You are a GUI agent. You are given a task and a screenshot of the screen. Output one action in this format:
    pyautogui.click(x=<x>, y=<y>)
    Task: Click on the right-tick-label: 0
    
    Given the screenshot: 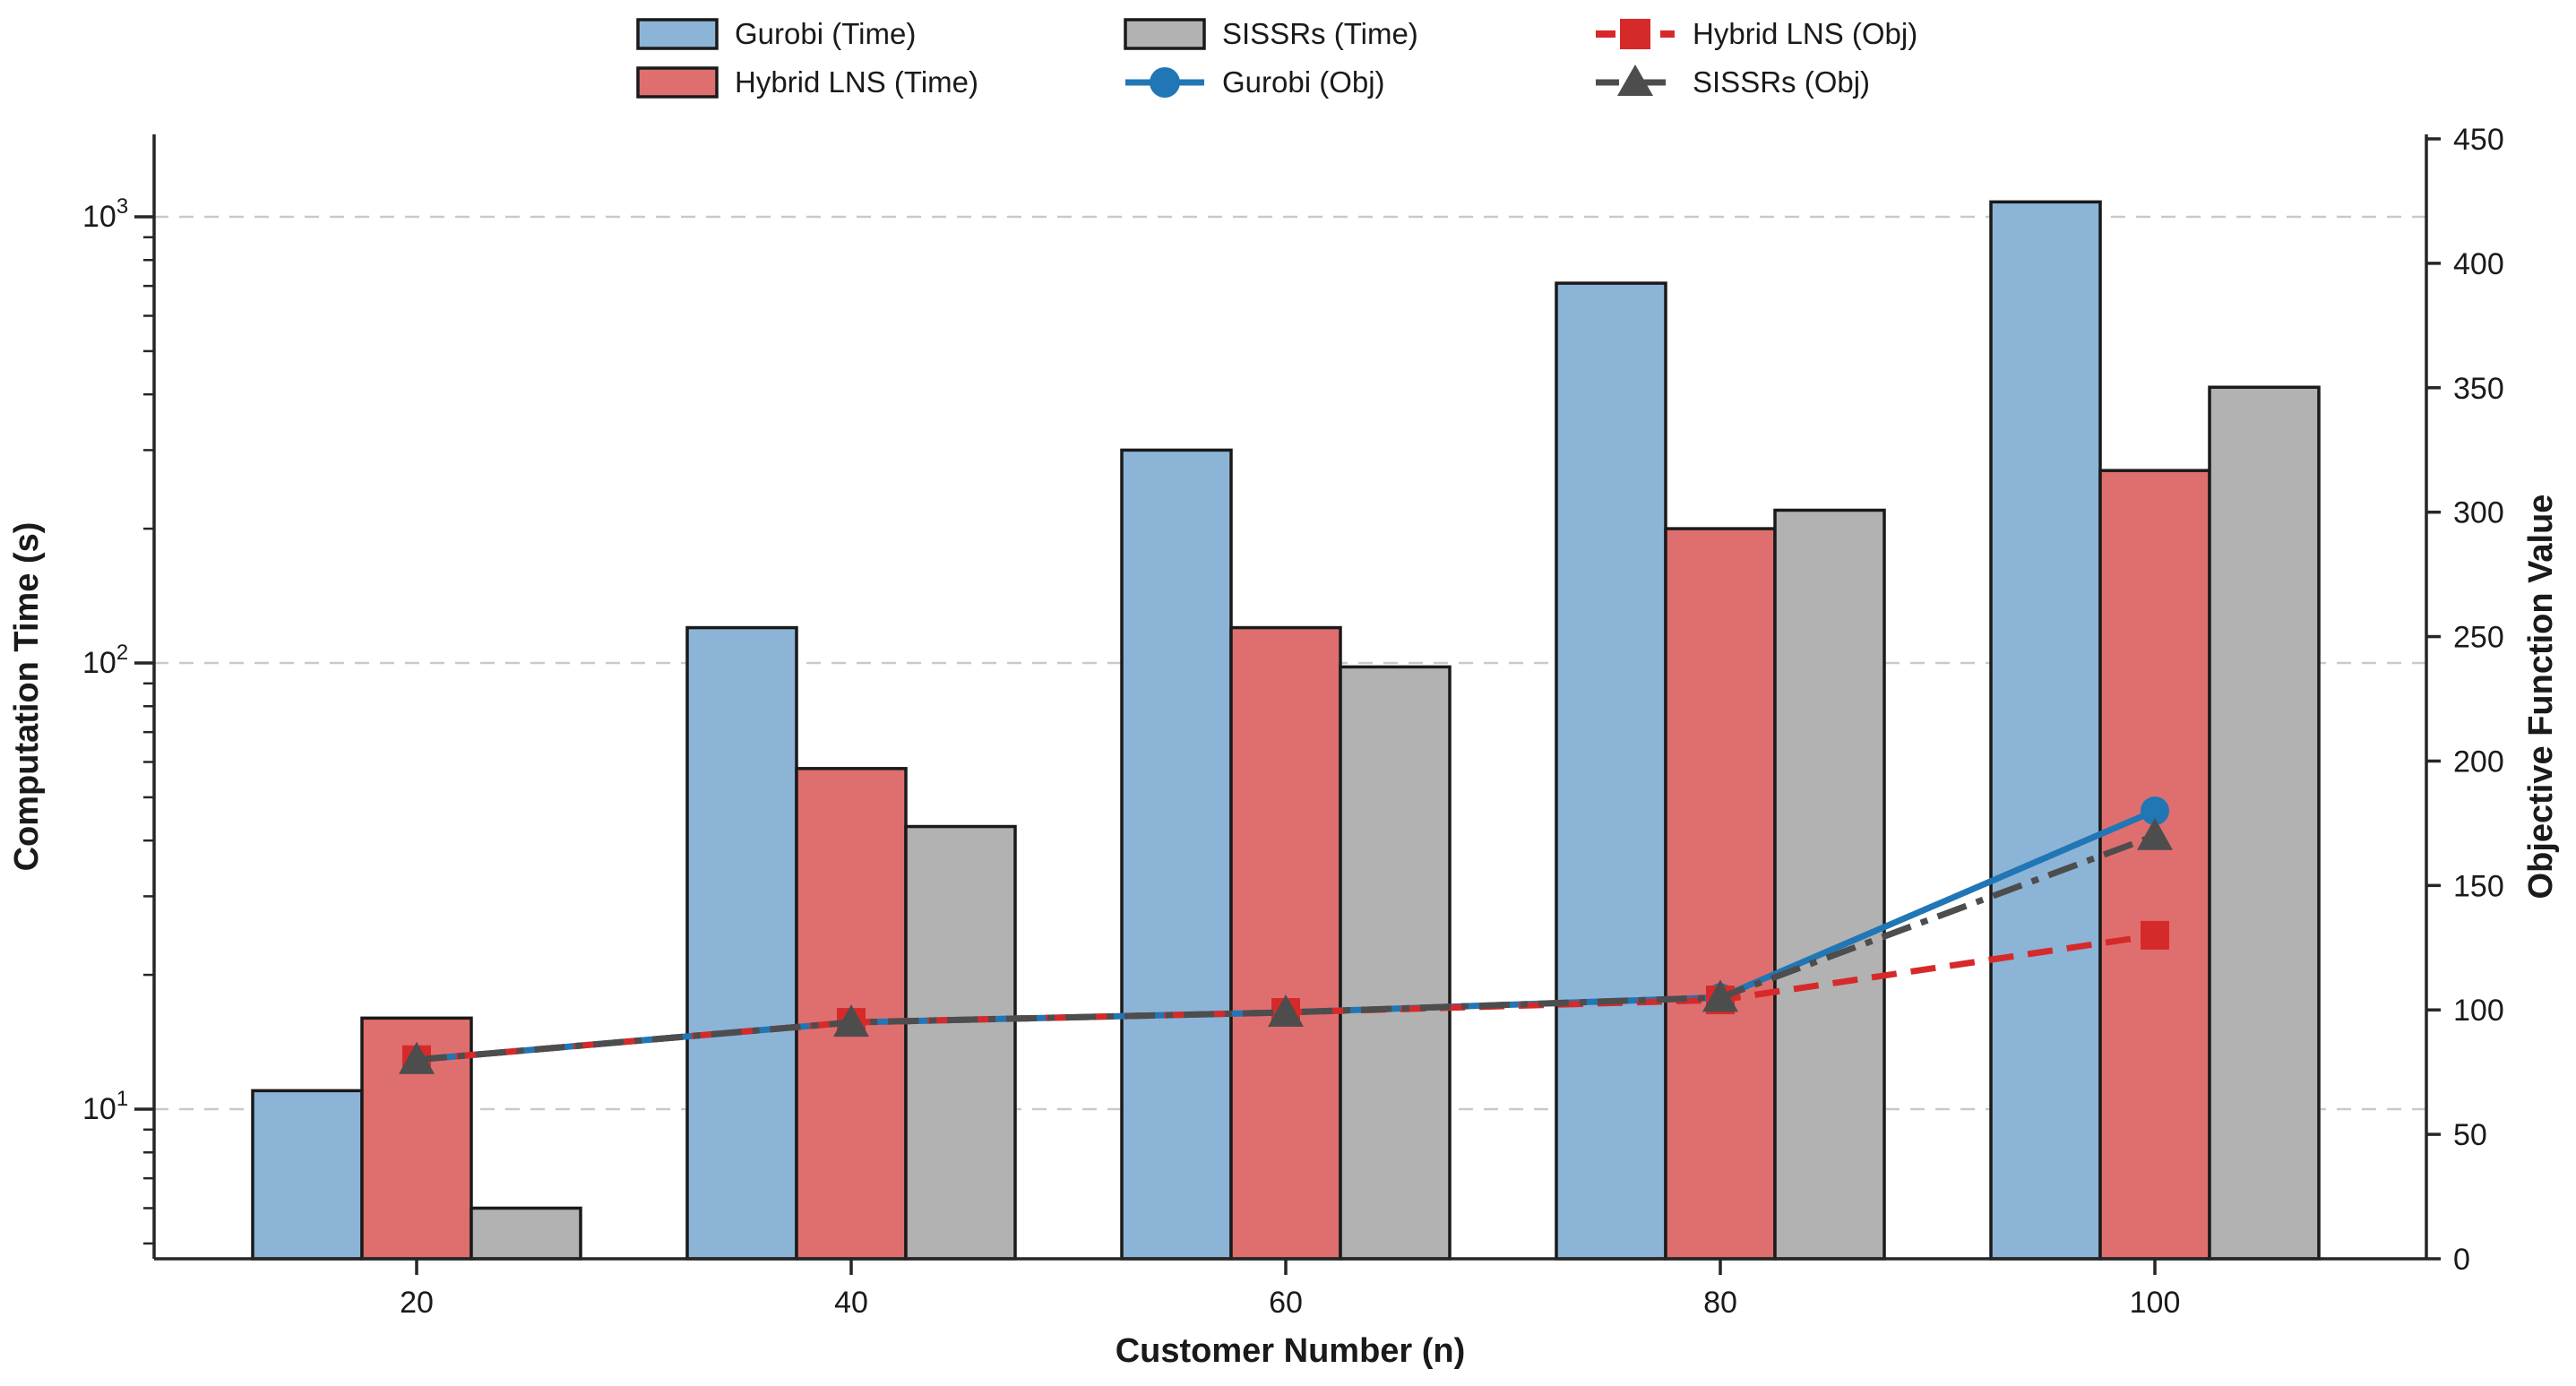 What is the action you would take?
    pyautogui.click(x=2461, y=1260)
    